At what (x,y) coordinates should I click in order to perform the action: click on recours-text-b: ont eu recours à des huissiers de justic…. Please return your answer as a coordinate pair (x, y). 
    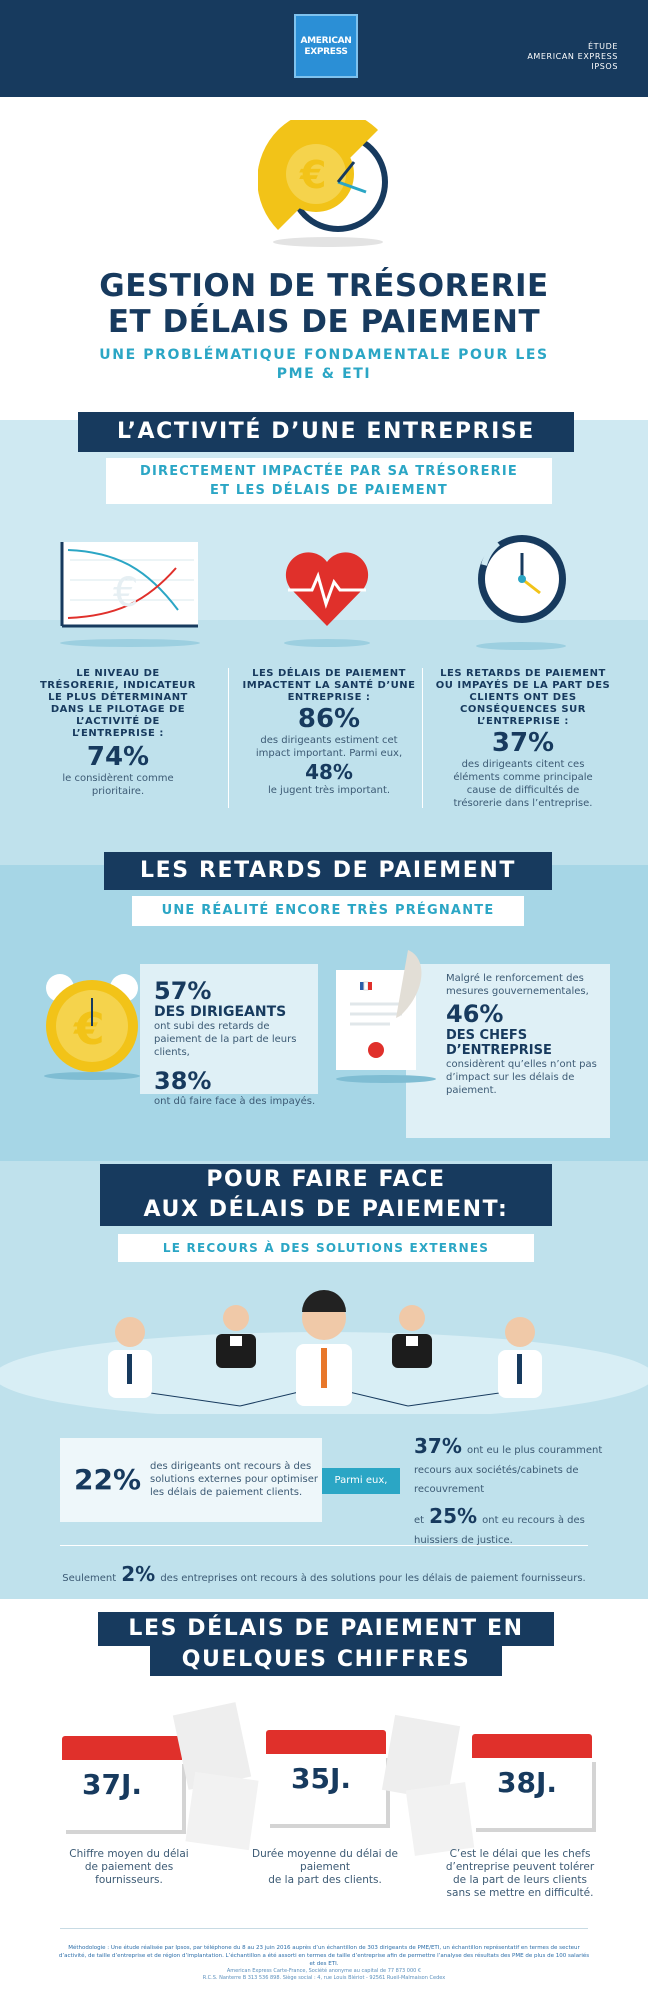
    Looking at the image, I should click on (499, 1530).